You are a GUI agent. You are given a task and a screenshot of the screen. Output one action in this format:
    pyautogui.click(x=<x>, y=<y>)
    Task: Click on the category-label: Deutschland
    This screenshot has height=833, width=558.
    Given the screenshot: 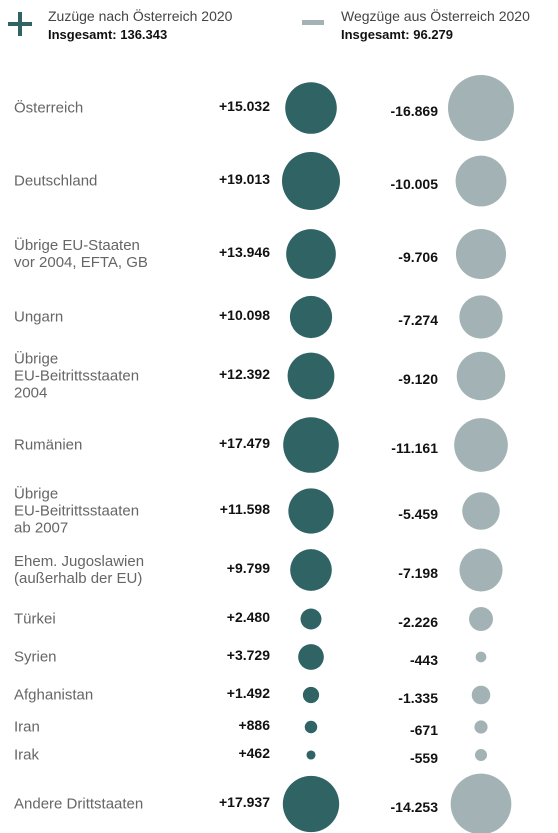 What is the action you would take?
    pyautogui.click(x=56, y=181)
    